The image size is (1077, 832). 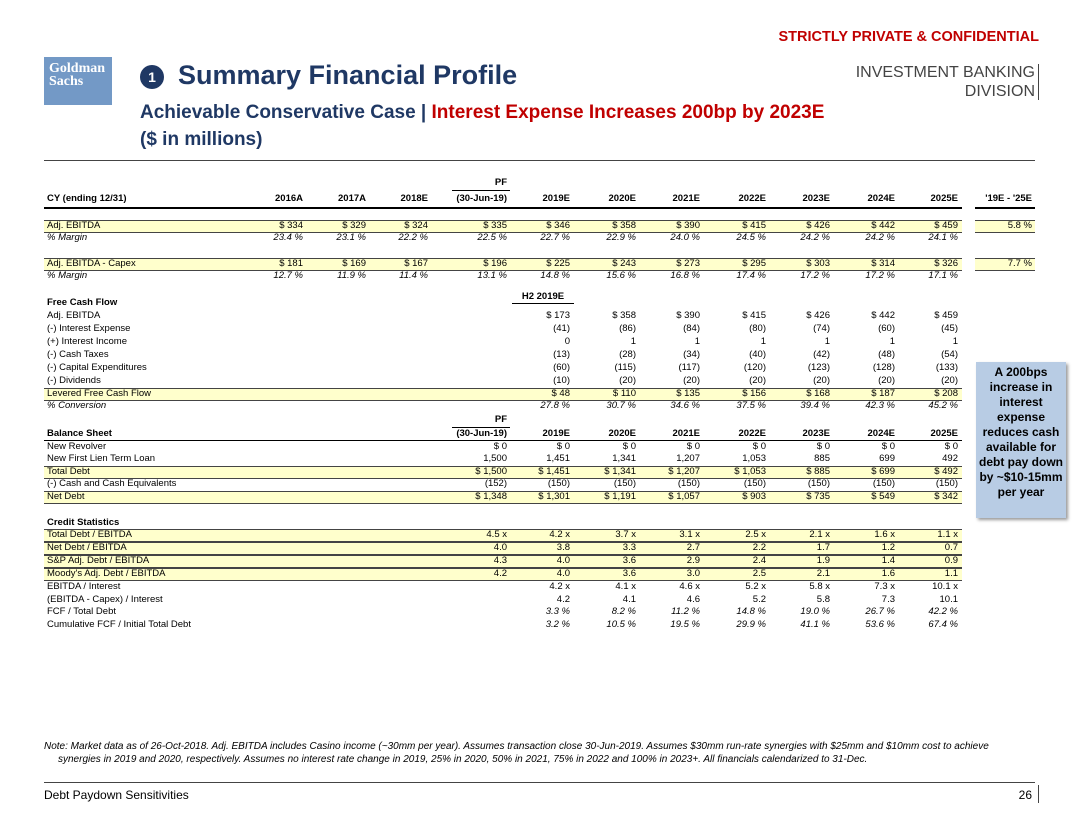 I want to click on cell: (42), so click(x=821, y=354).